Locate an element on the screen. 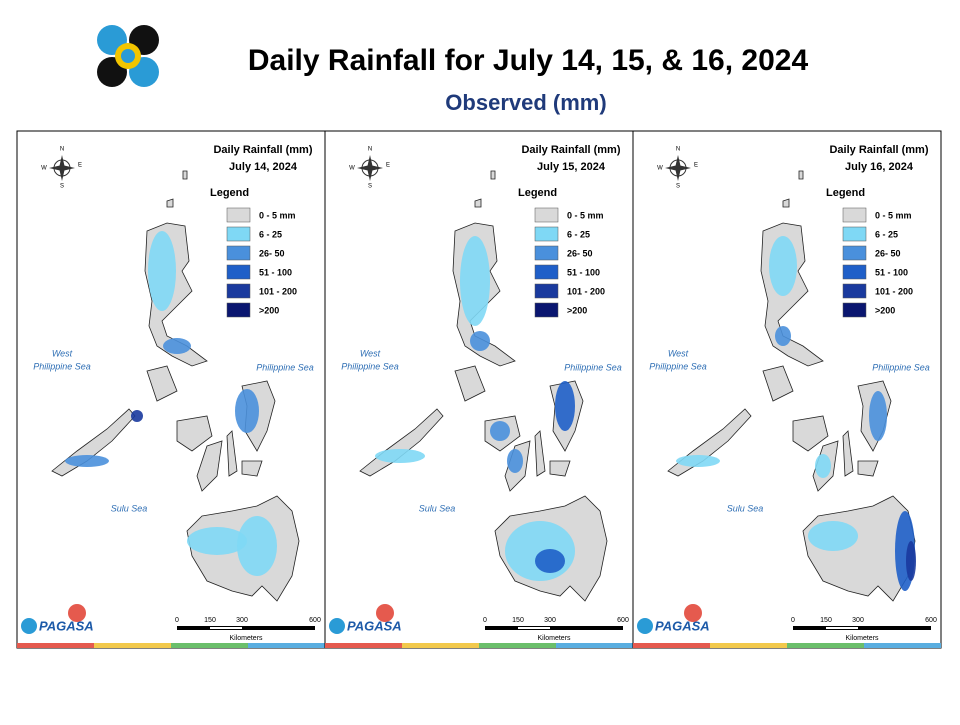  scale-bar-white is located at coordinates (226, 628).